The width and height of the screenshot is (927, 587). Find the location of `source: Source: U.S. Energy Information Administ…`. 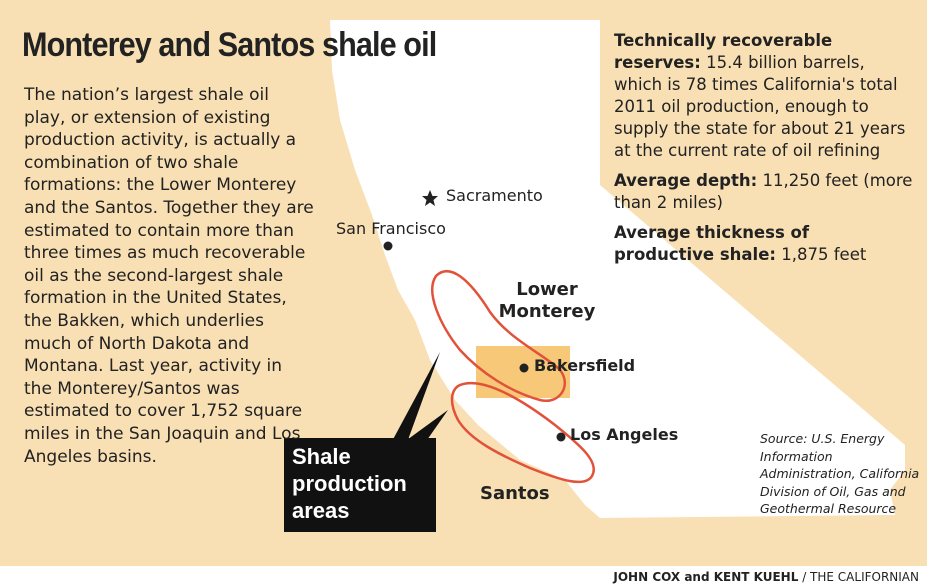

source: Source: U.S. Energy Information Administ… is located at coordinates (840, 473).